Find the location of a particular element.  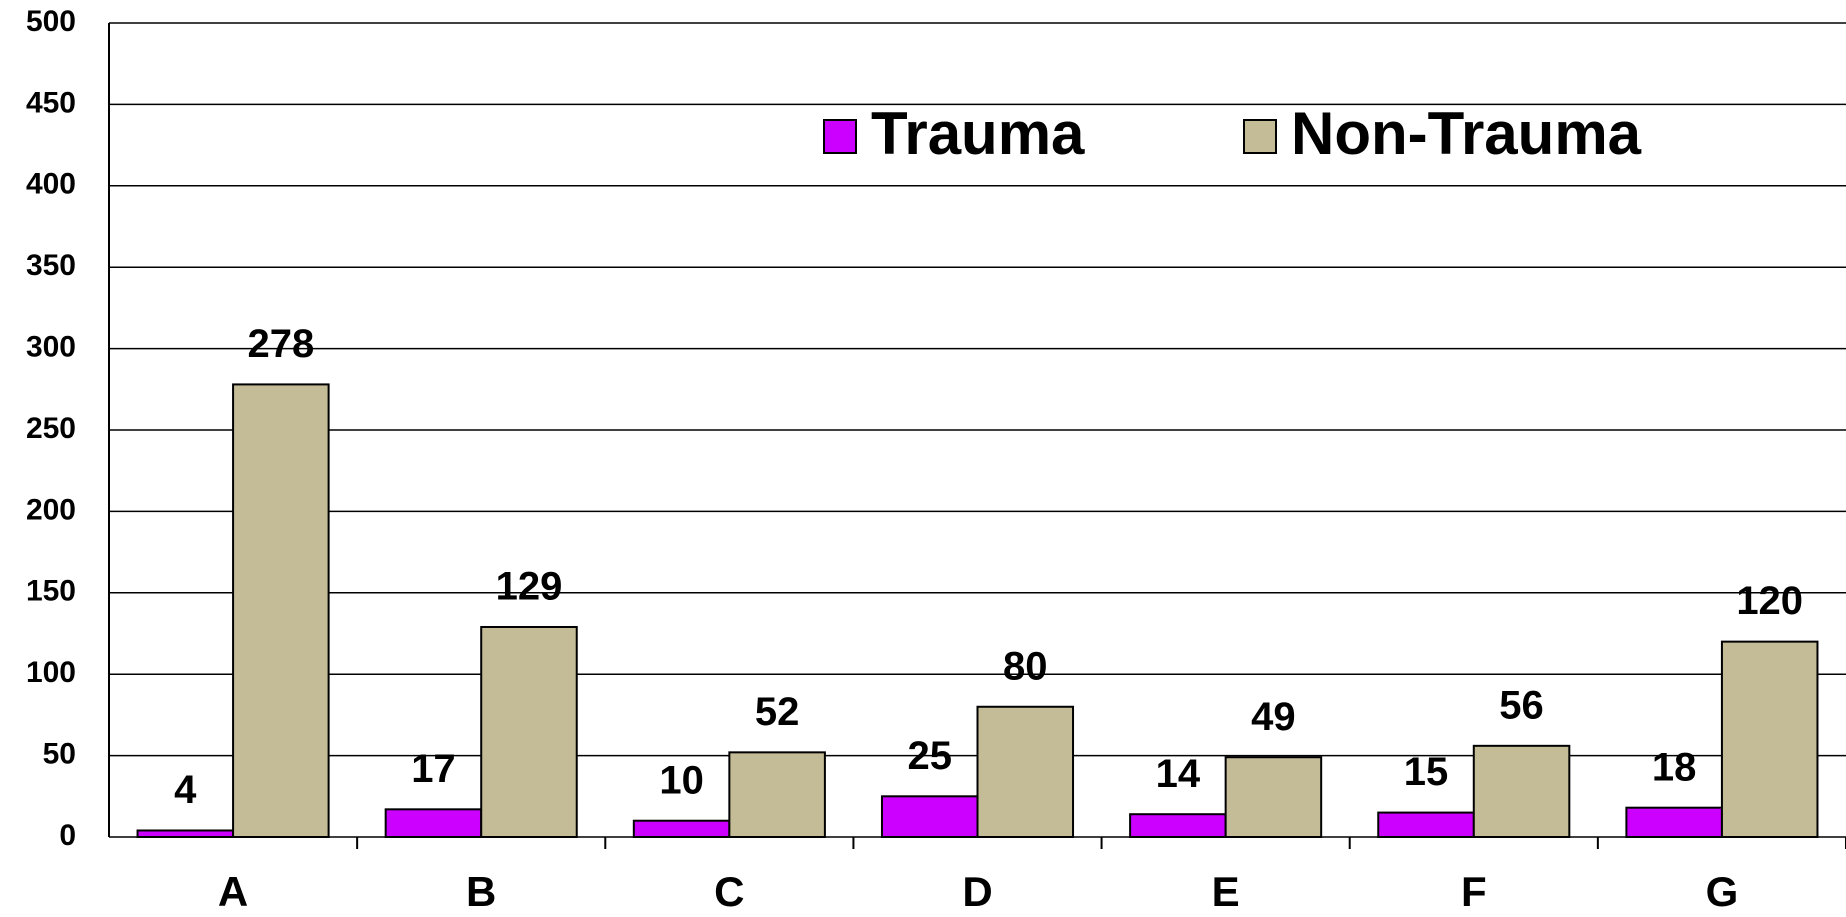

y-tick-label: 150 is located at coordinates (51, 591).